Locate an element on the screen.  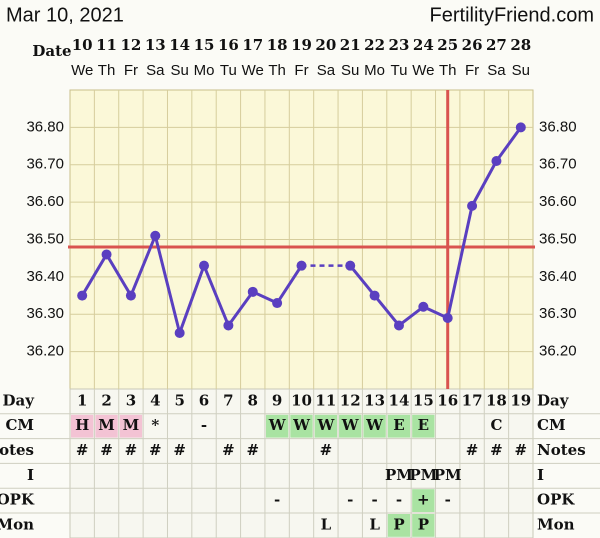
table-cell: 3 is located at coordinates (131, 400).